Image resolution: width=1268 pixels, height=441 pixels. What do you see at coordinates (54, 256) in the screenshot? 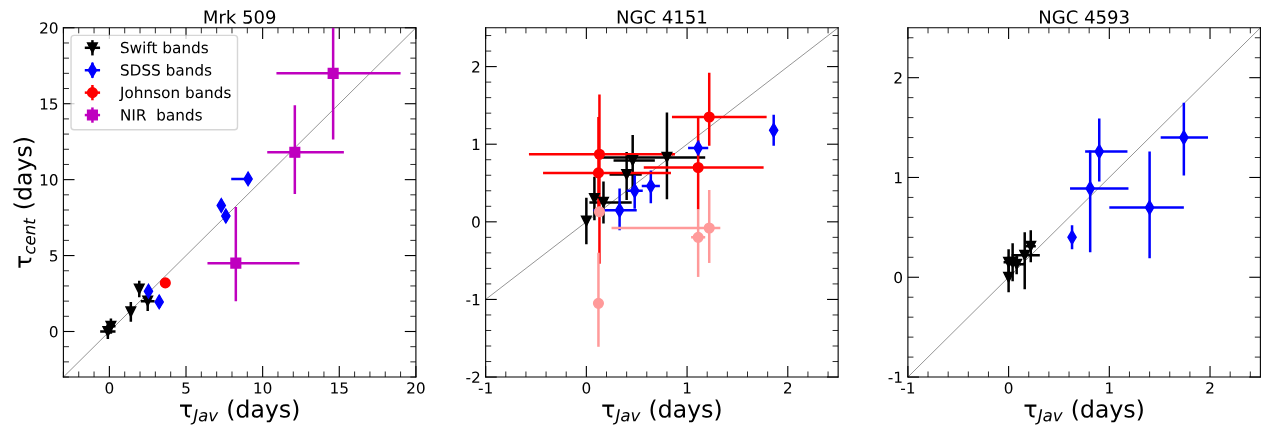
I see `y-tick-label: 5` at bounding box center [54, 256].